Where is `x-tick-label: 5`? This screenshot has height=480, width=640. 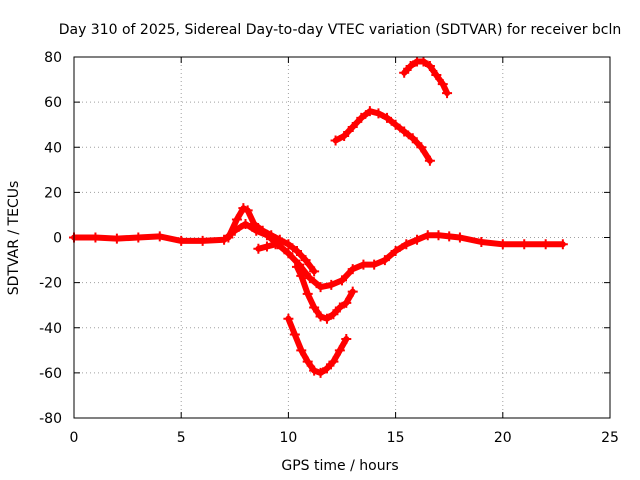
x-tick-label: 5 is located at coordinates (181, 438).